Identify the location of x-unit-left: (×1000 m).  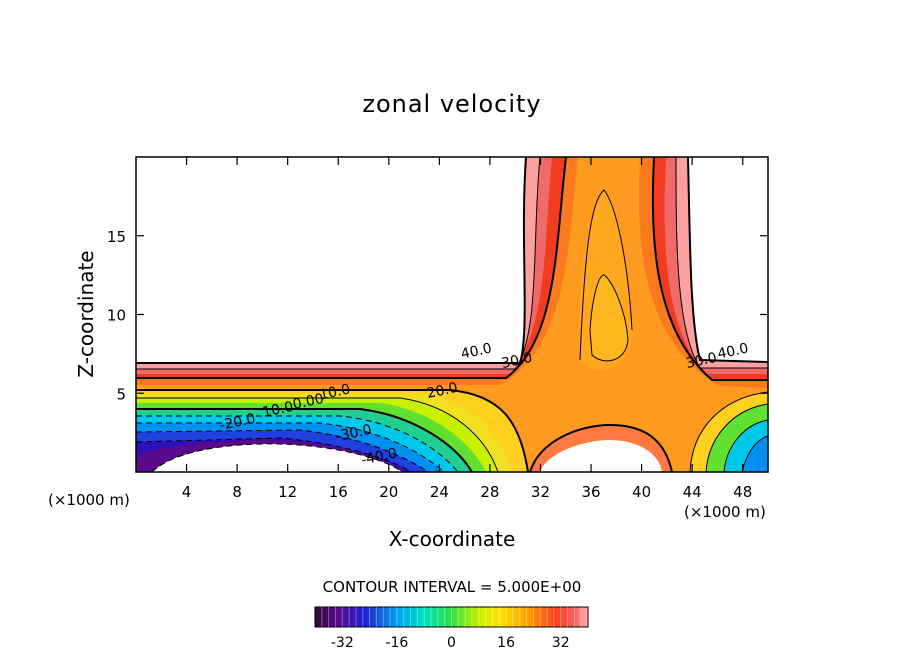
(89, 500).